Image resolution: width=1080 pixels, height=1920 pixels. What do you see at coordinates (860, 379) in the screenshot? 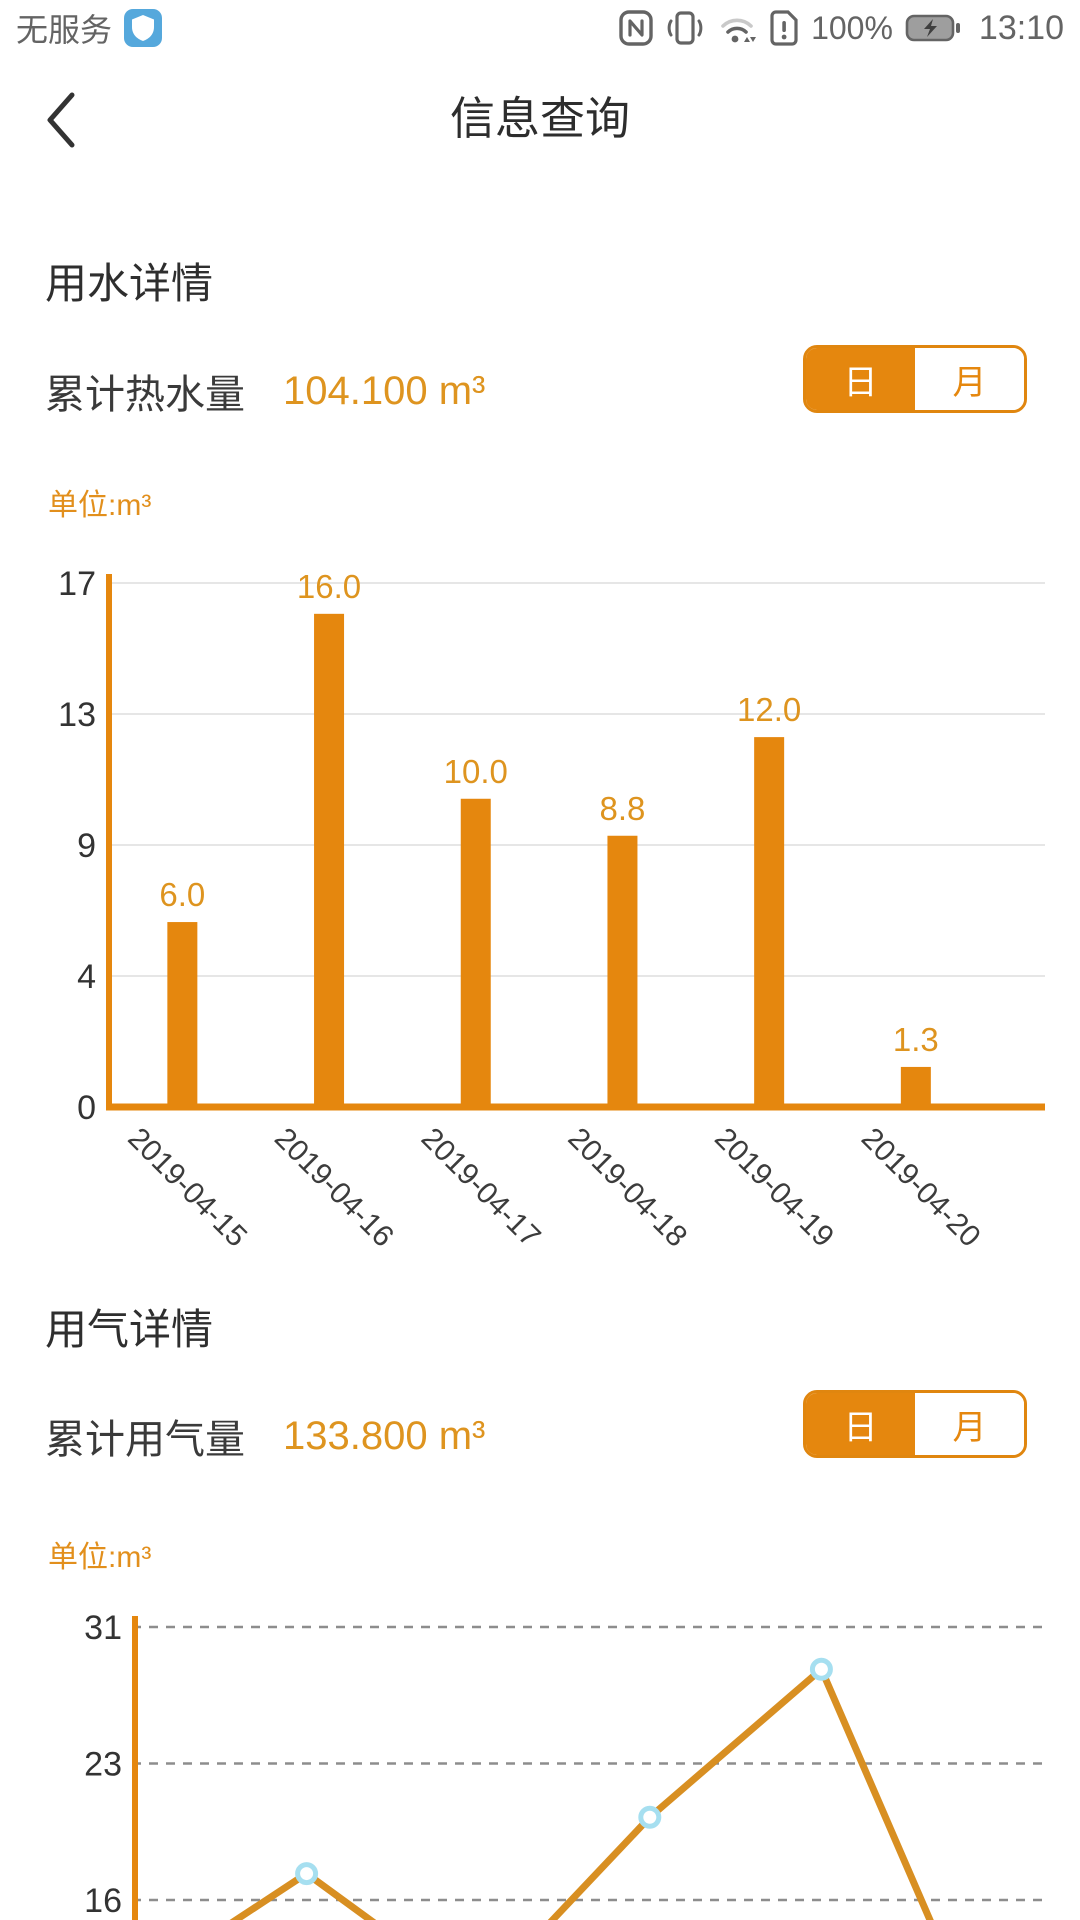
I see `water-toggle-day-button: 日` at bounding box center [860, 379].